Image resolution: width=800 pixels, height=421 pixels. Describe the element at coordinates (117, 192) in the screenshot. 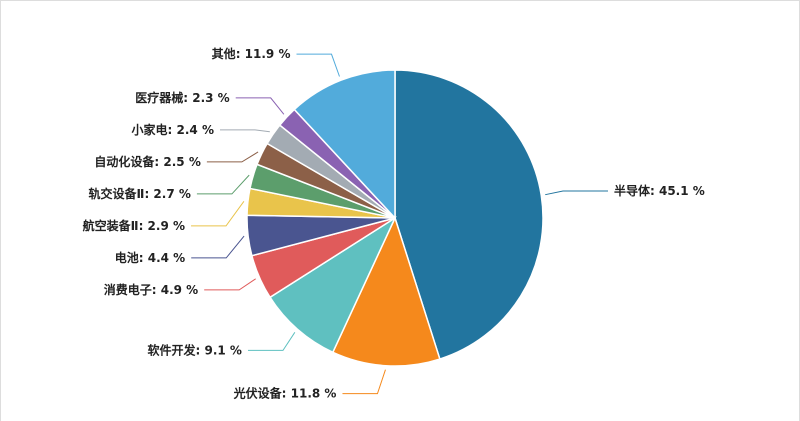

I see `slice-name: 轨交设备Ⅱ` at that location.